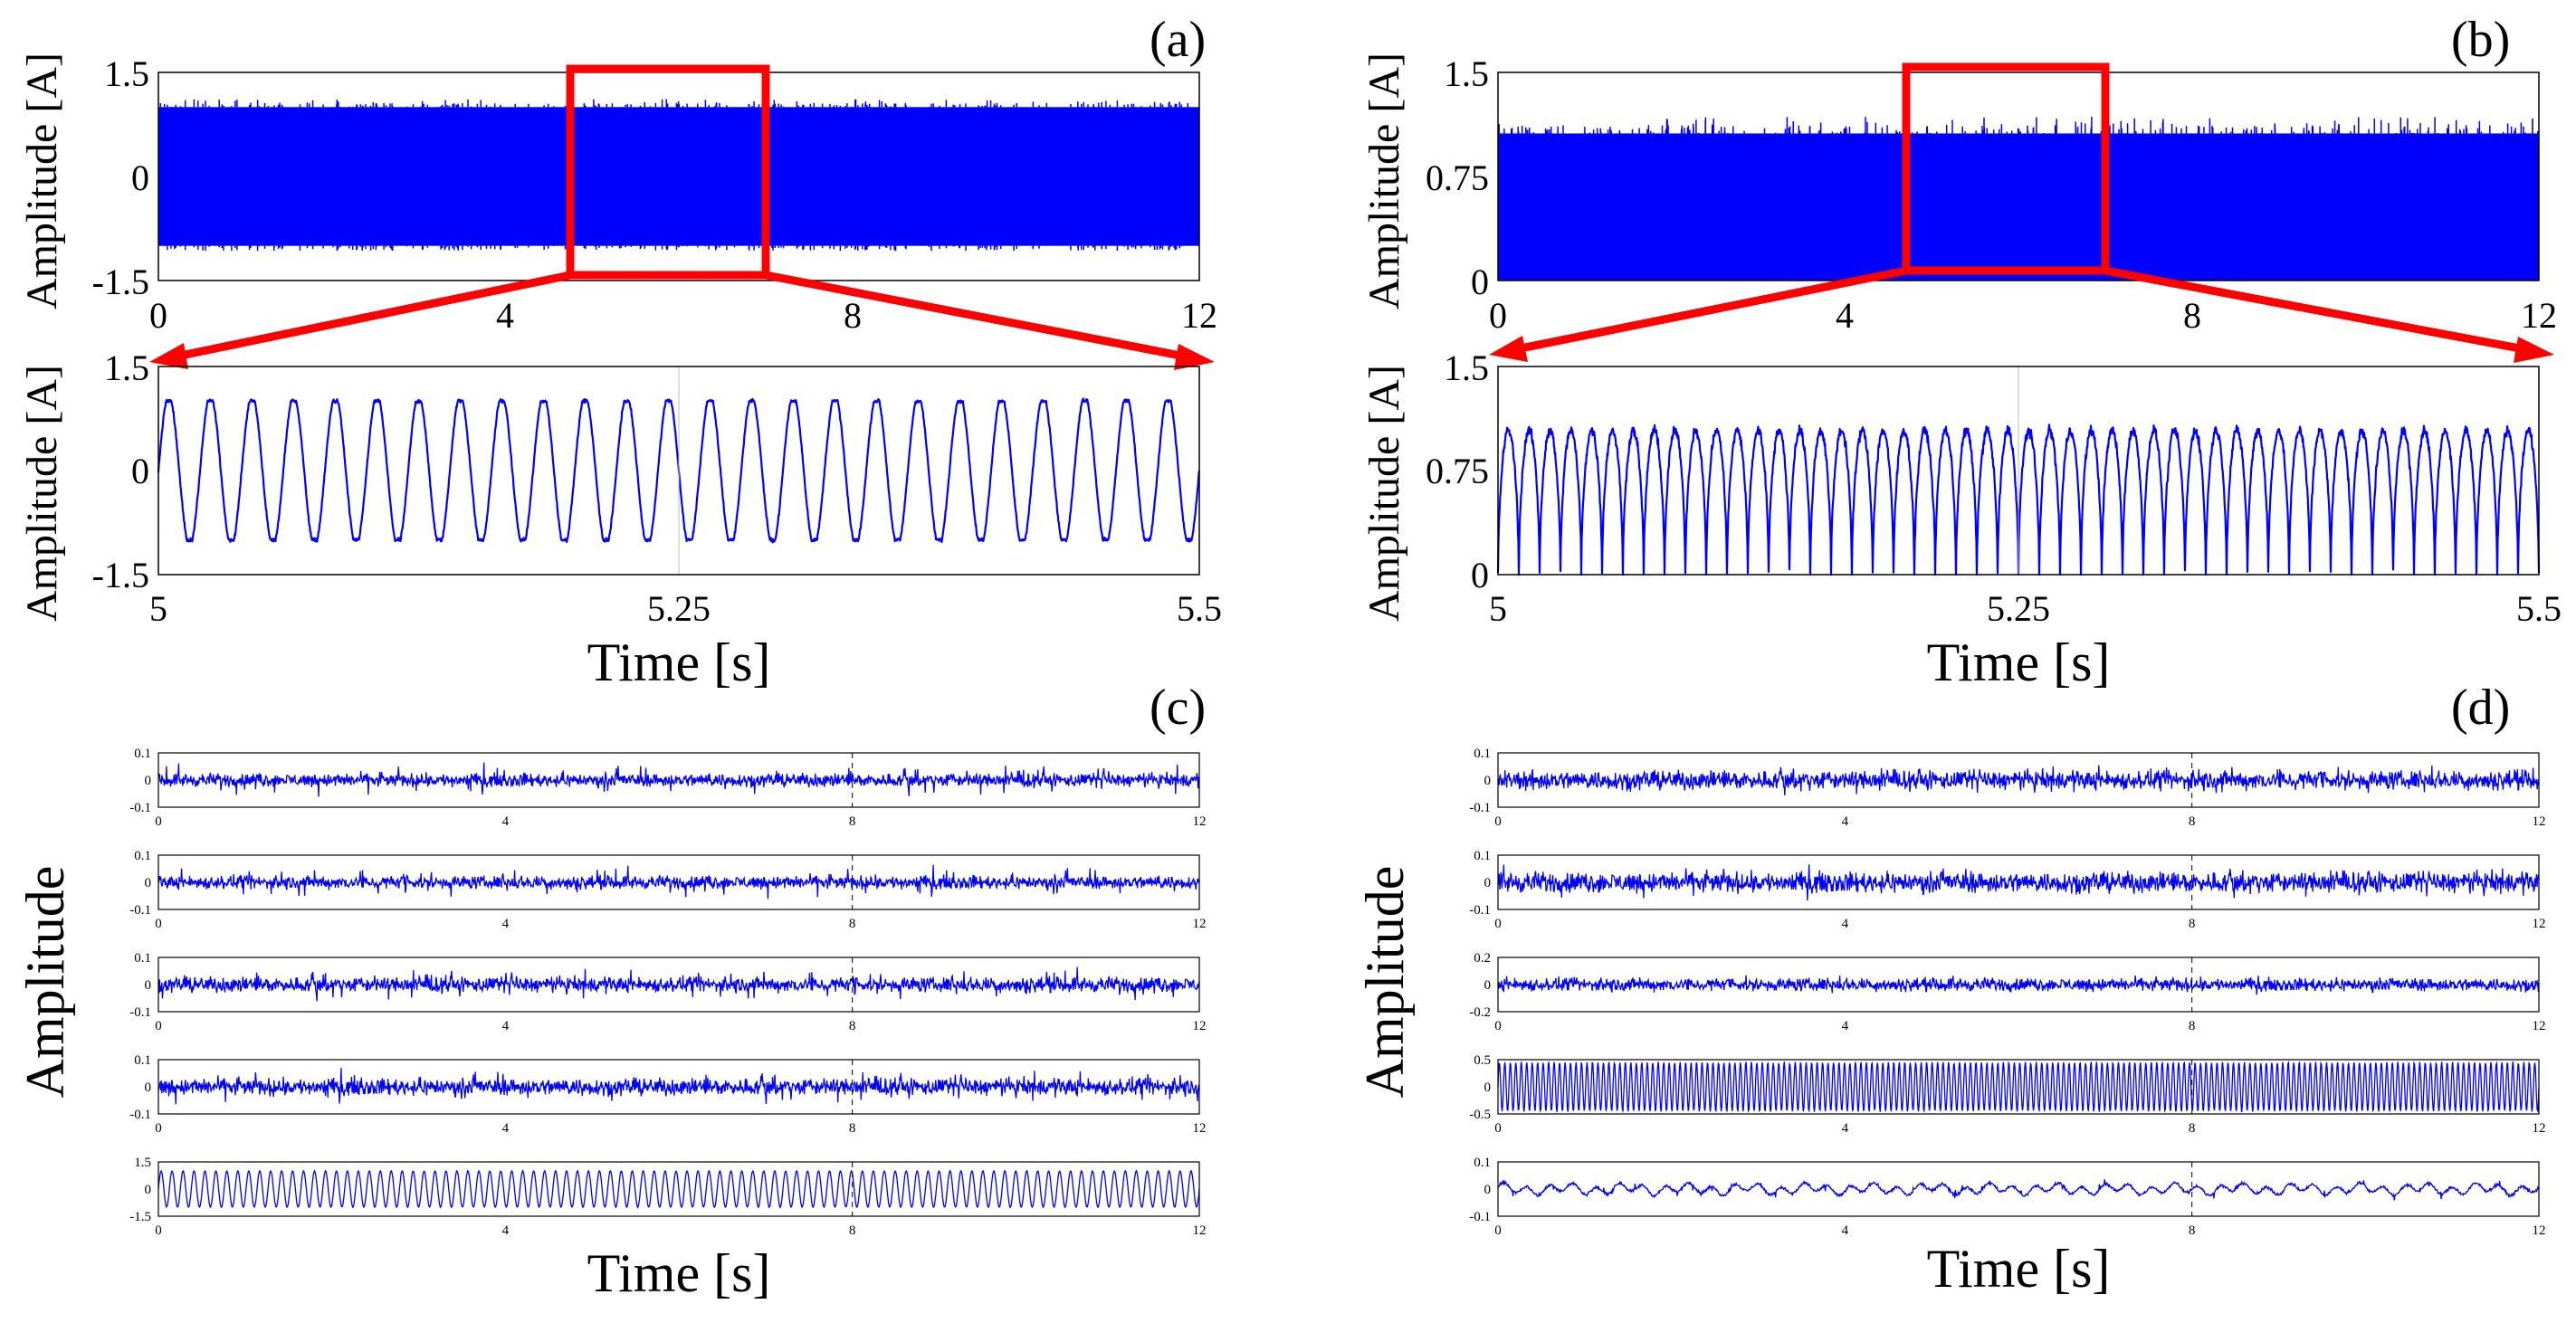 This screenshot has height=1323, width=2576. Describe the element at coordinates (1178, 708) in the screenshot. I see `panel-label-c: (c)` at that location.